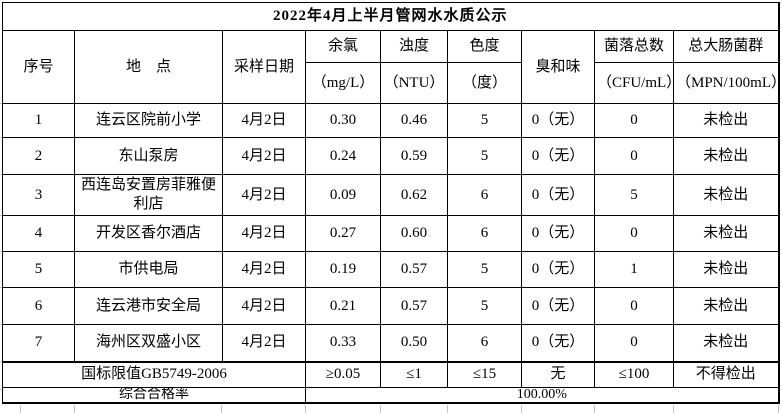 The width and height of the screenshot is (782, 413). What do you see at coordinates (38, 156) in the screenshot?
I see `cell-no: 2` at bounding box center [38, 156].